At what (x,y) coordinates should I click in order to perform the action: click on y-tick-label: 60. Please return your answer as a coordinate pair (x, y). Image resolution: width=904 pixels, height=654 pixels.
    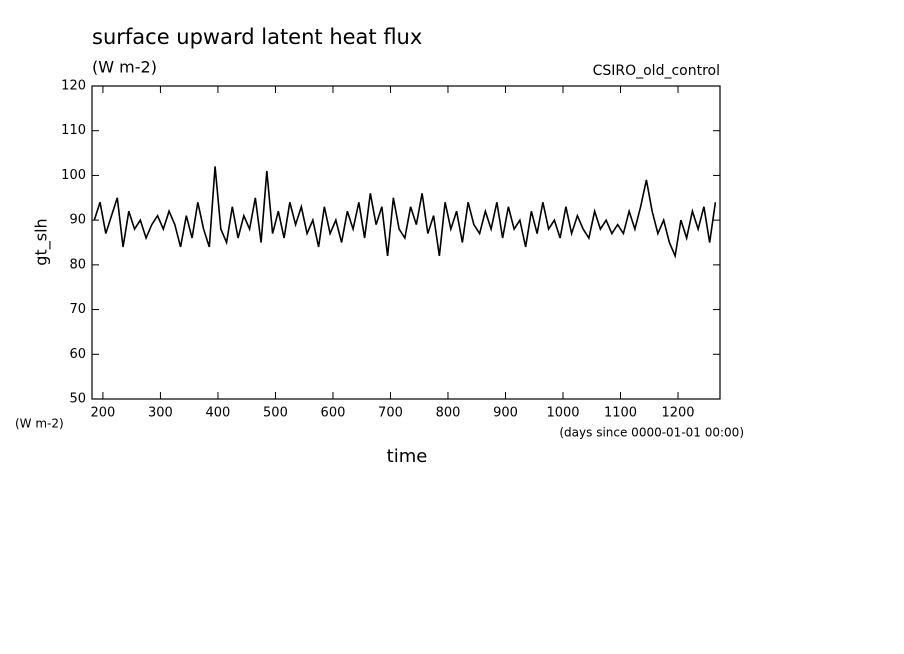
    Looking at the image, I should click on (77, 354).